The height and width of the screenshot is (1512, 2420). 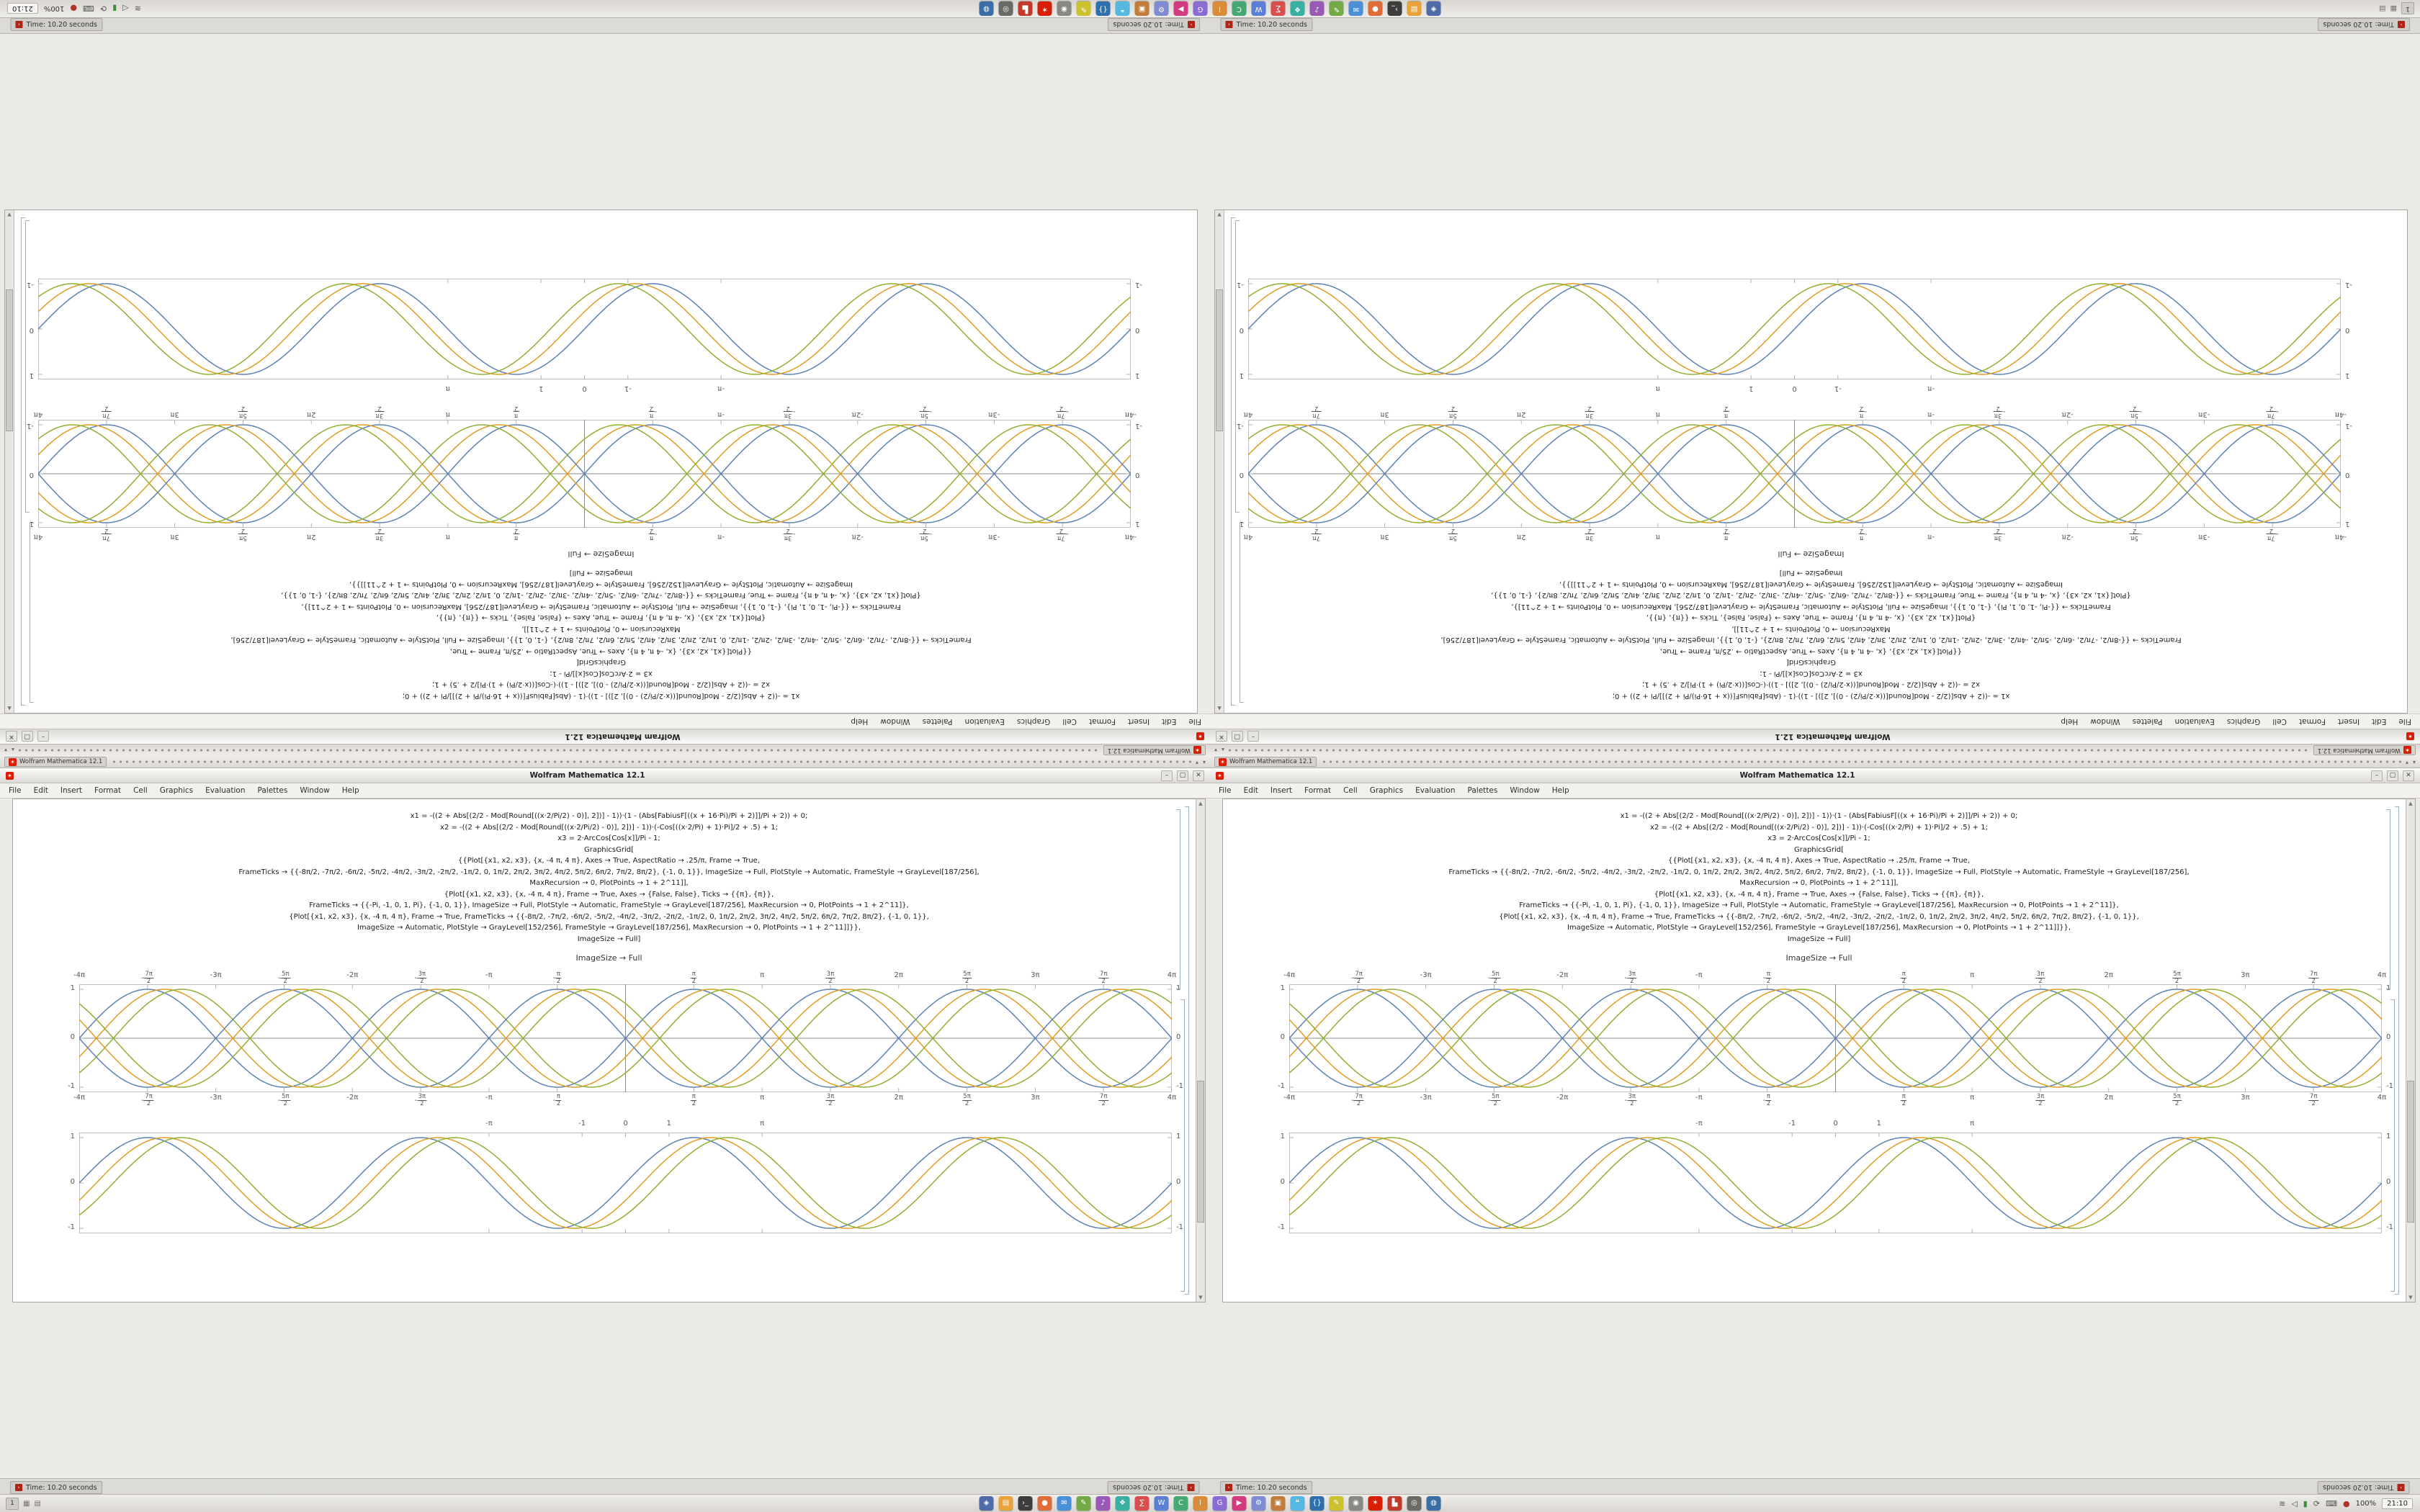 What do you see at coordinates (9, 360) in the screenshot?
I see `scrollbar-thumb` at bounding box center [9, 360].